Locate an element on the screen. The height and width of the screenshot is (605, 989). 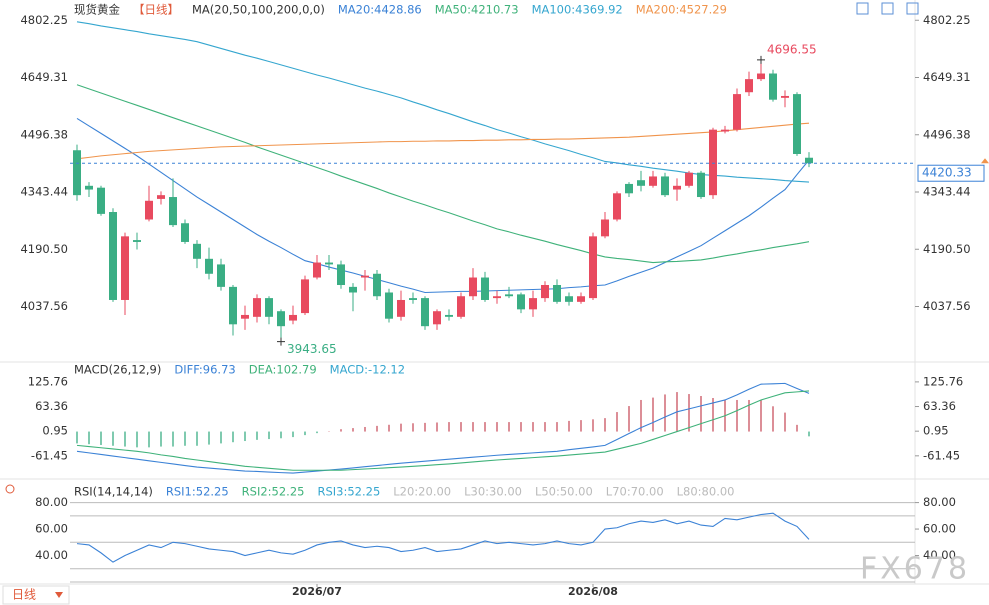
legend-entry: MA(20,50,100,200,0,0) is located at coordinates (258, 10).